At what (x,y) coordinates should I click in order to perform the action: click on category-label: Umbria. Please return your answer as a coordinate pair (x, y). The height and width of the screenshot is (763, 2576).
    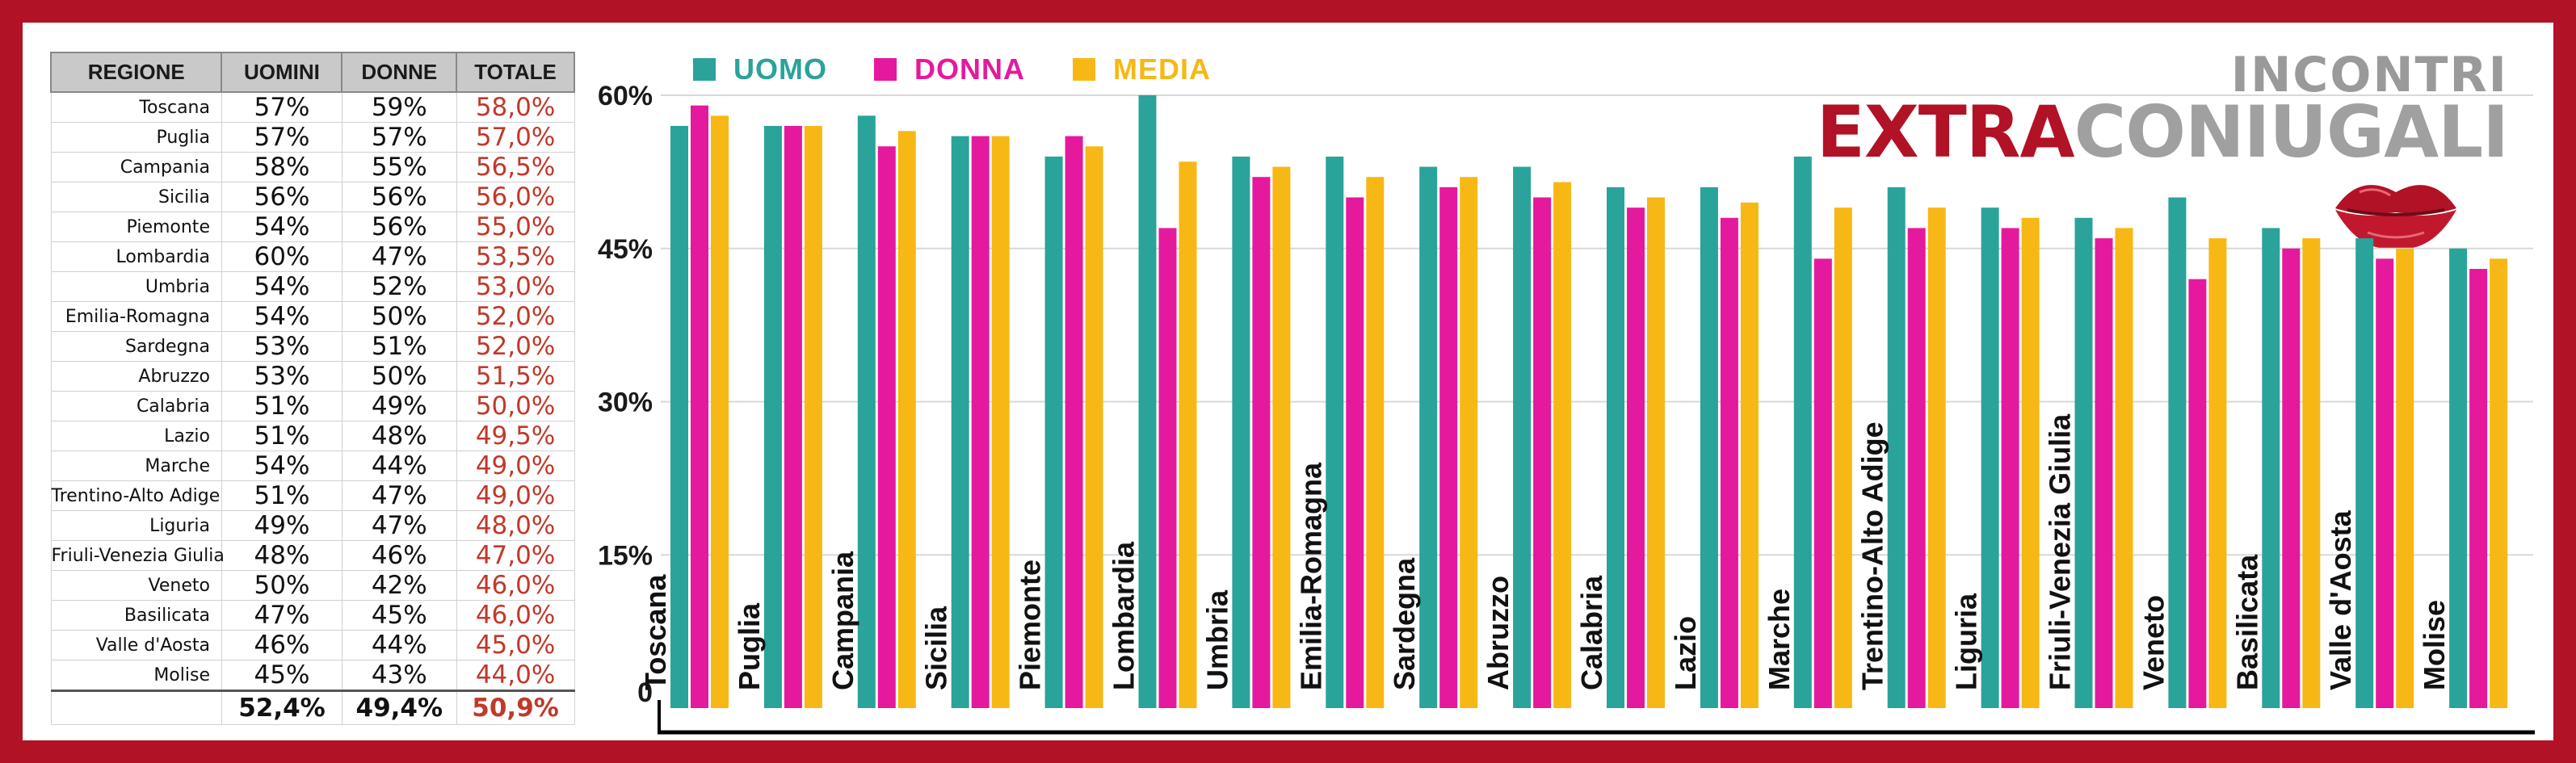
    Looking at the image, I should click on (1216, 639).